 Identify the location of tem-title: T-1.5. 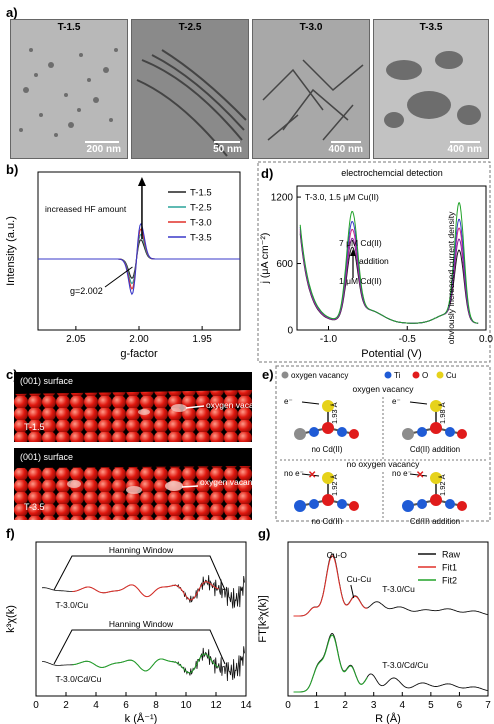
(69, 27).